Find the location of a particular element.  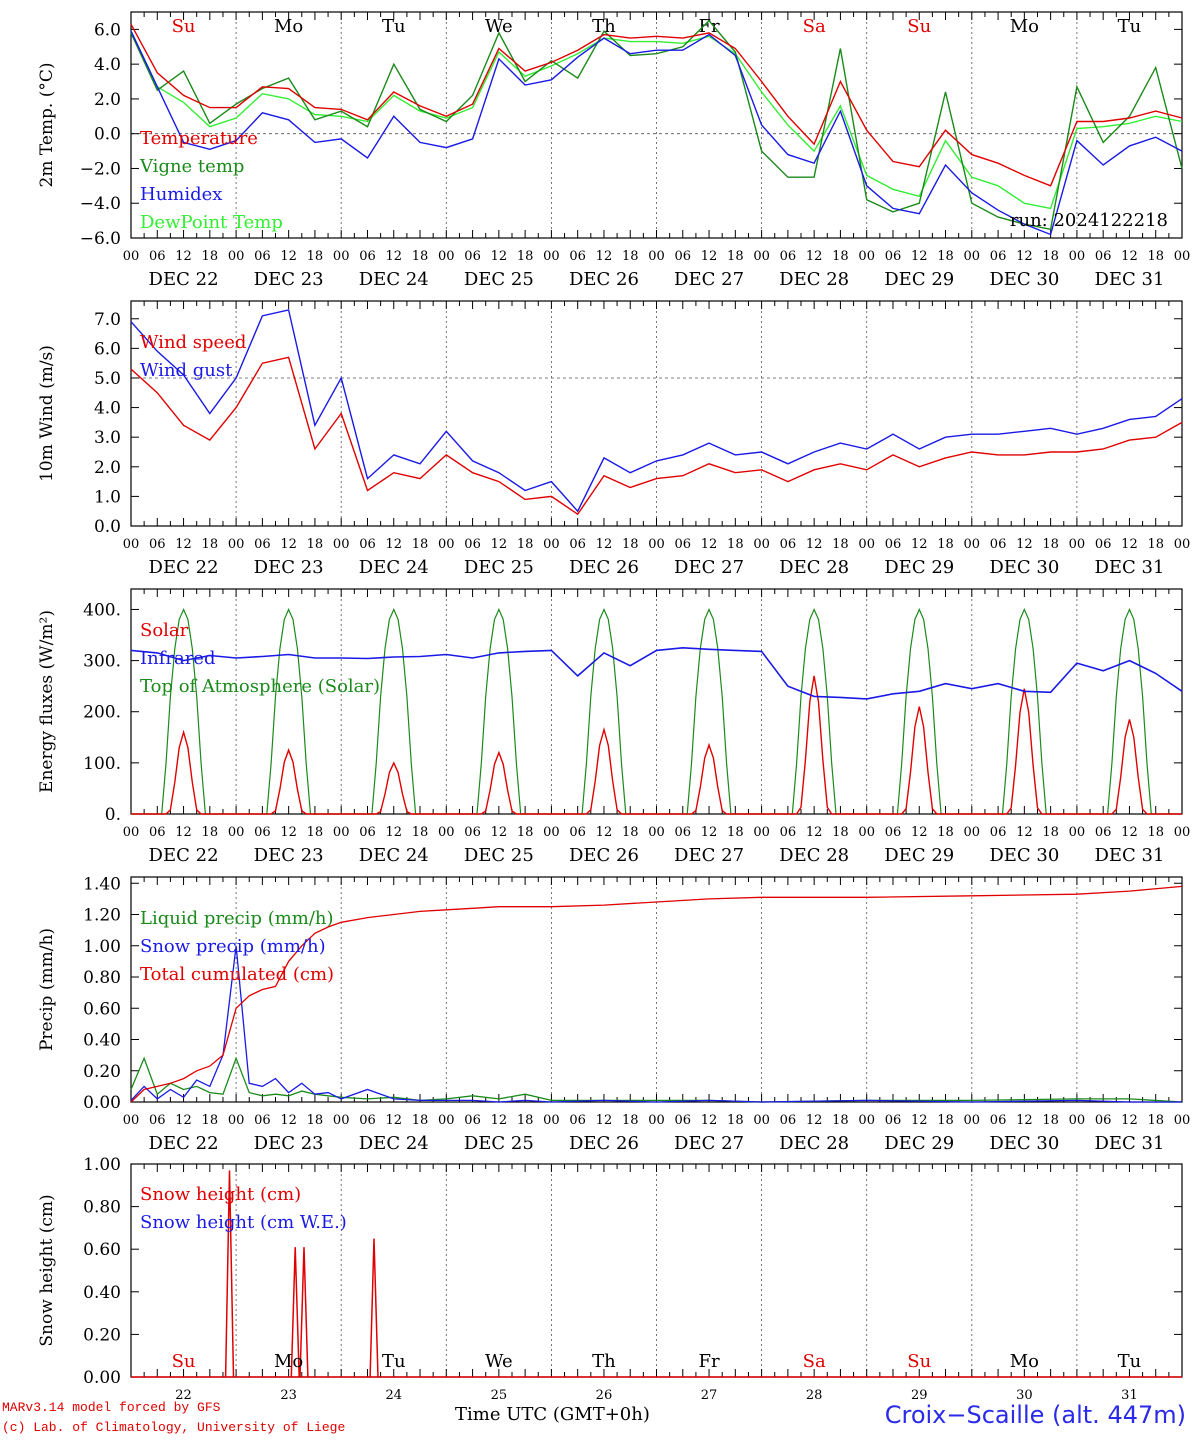

series-line-wind-gust is located at coordinates (656, 411).